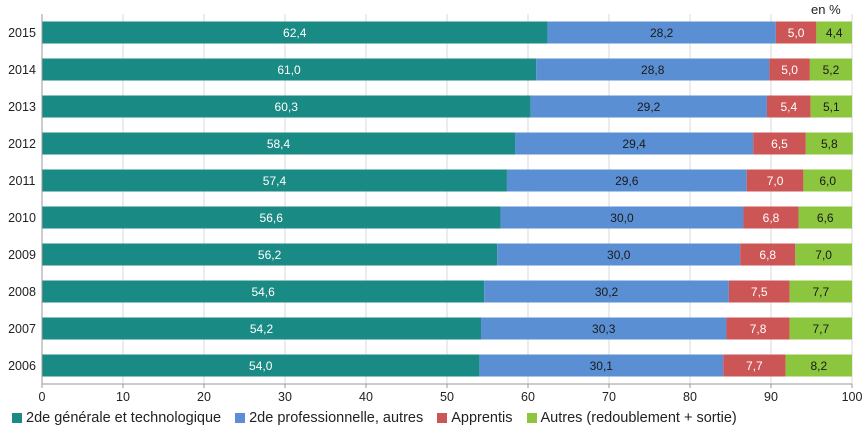  I want to click on data-label: 58,4, so click(279, 144).